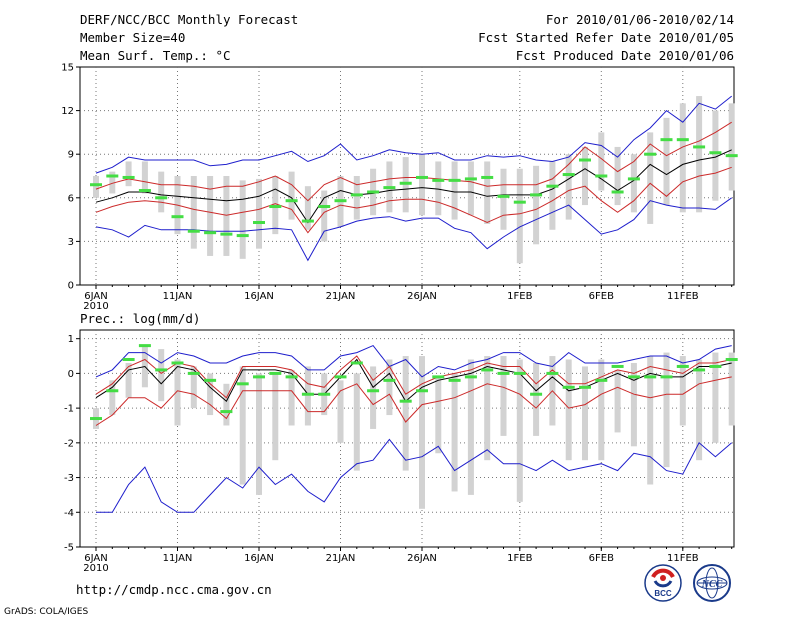 The image size is (800, 618). What do you see at coordinates (71, 286) in the screenshot?
I see `temp-ytick-label: 0` at bounding box center [71, 286].